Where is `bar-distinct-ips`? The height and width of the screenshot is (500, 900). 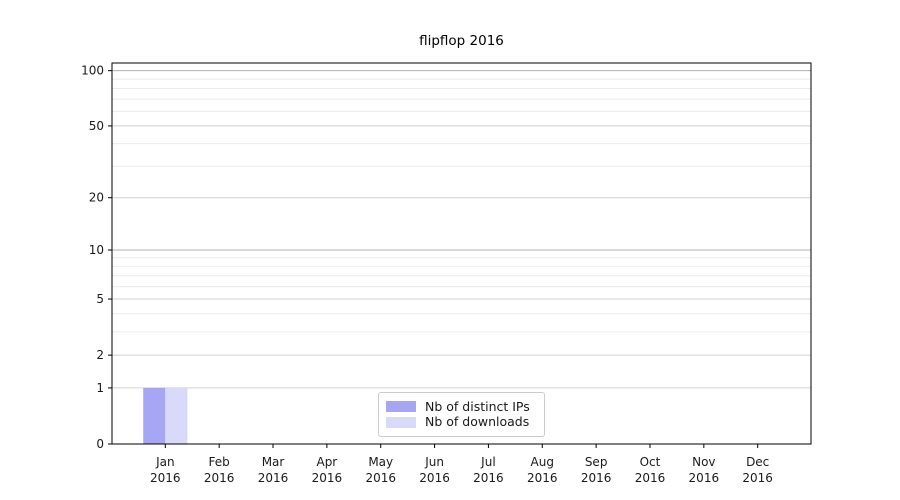 bar-distinct-ips is located at coordinates (154, 415).